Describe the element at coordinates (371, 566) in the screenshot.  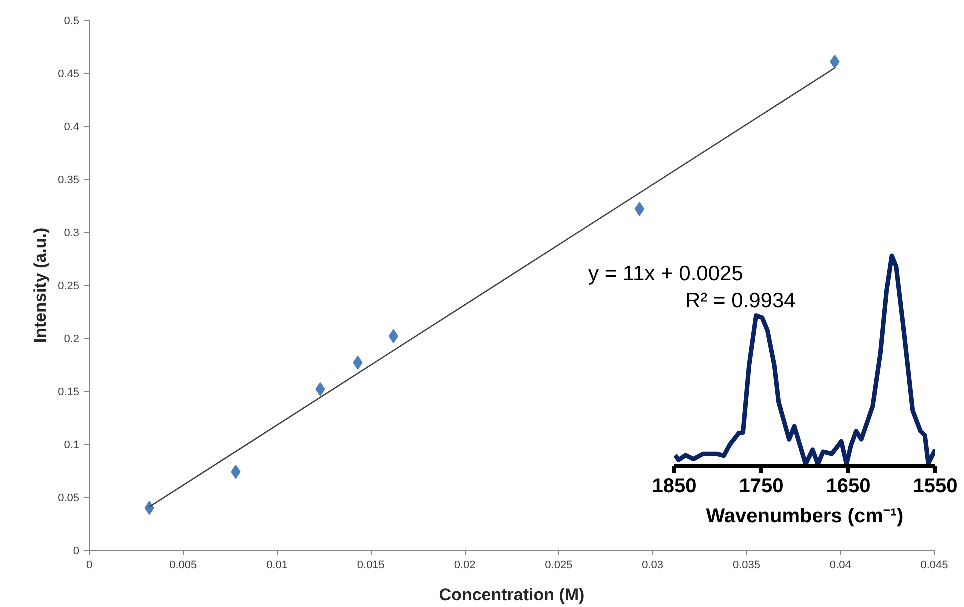
I see `x-tick-label: 0.015` at that location.